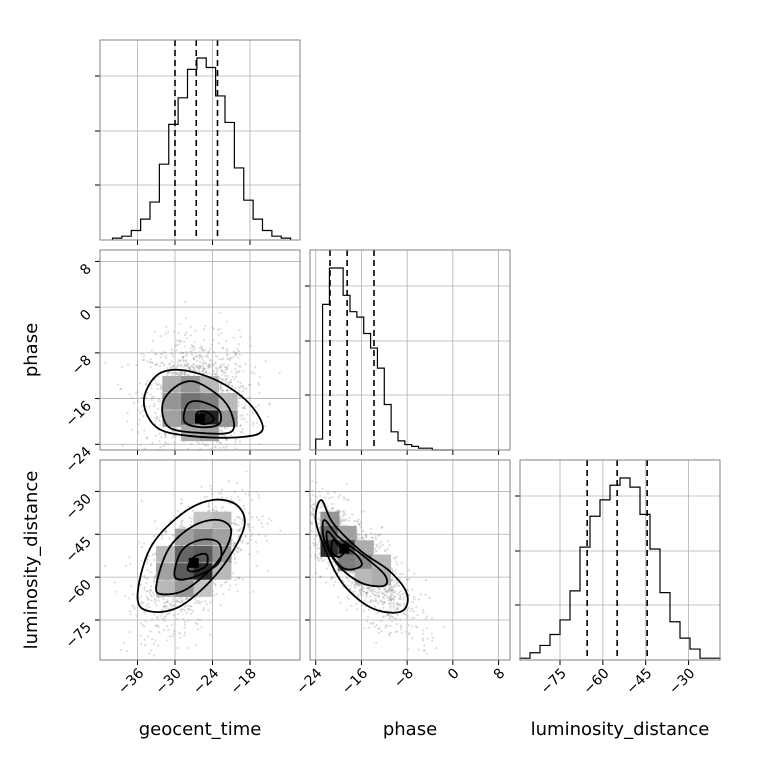 Image resolution: width=760 pixels, height=760 pixels. What do you see at coordinates (206, 681) in the screenshot?
I see `x-tick-label: −24` at bounding box center [206, 681].